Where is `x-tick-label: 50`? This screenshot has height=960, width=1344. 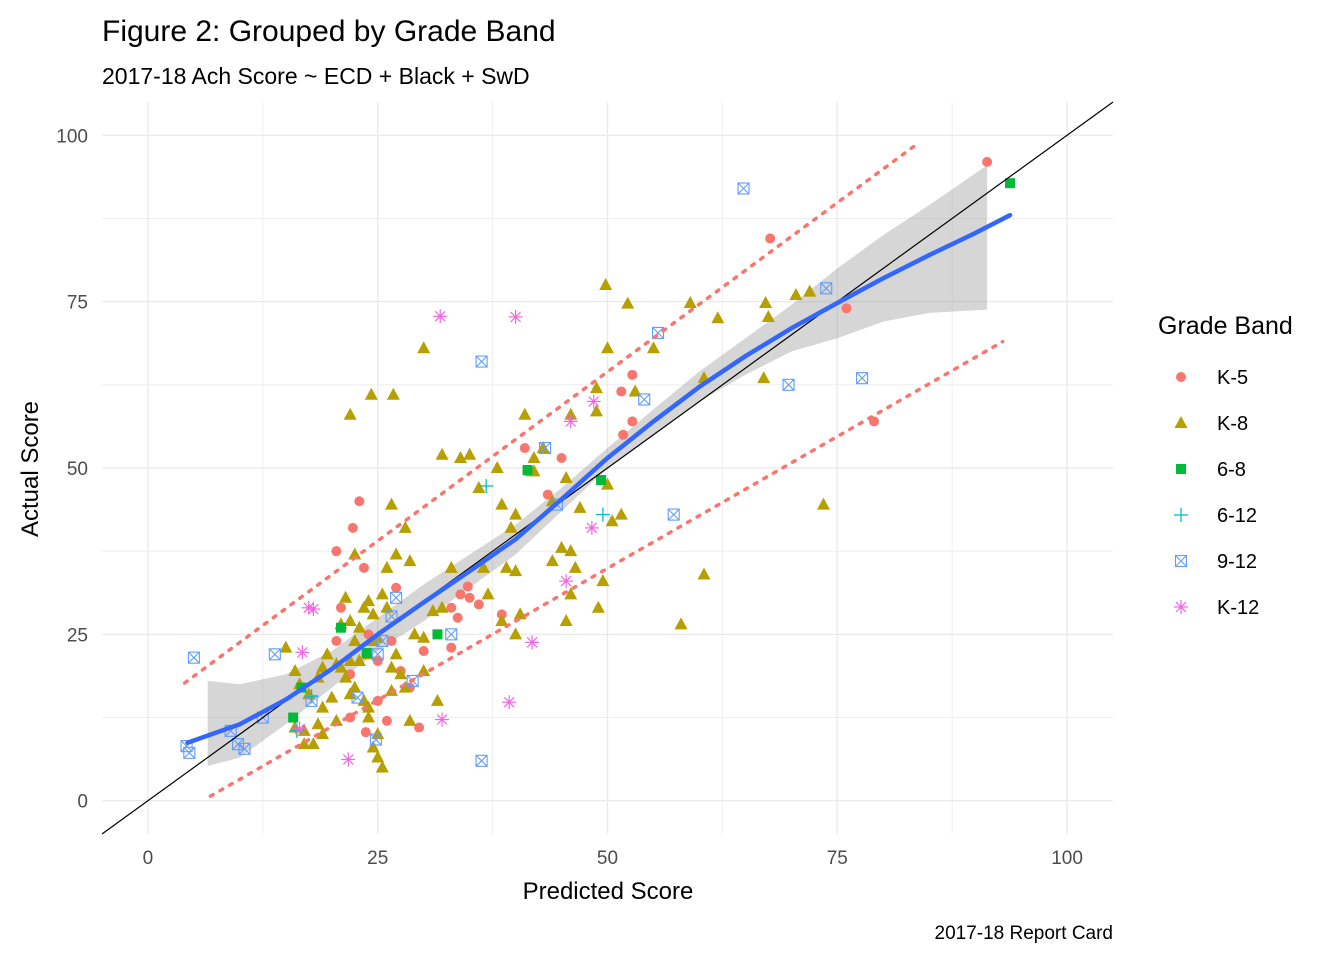
x-tick-label: 50 is located at coordinates (607, 858).